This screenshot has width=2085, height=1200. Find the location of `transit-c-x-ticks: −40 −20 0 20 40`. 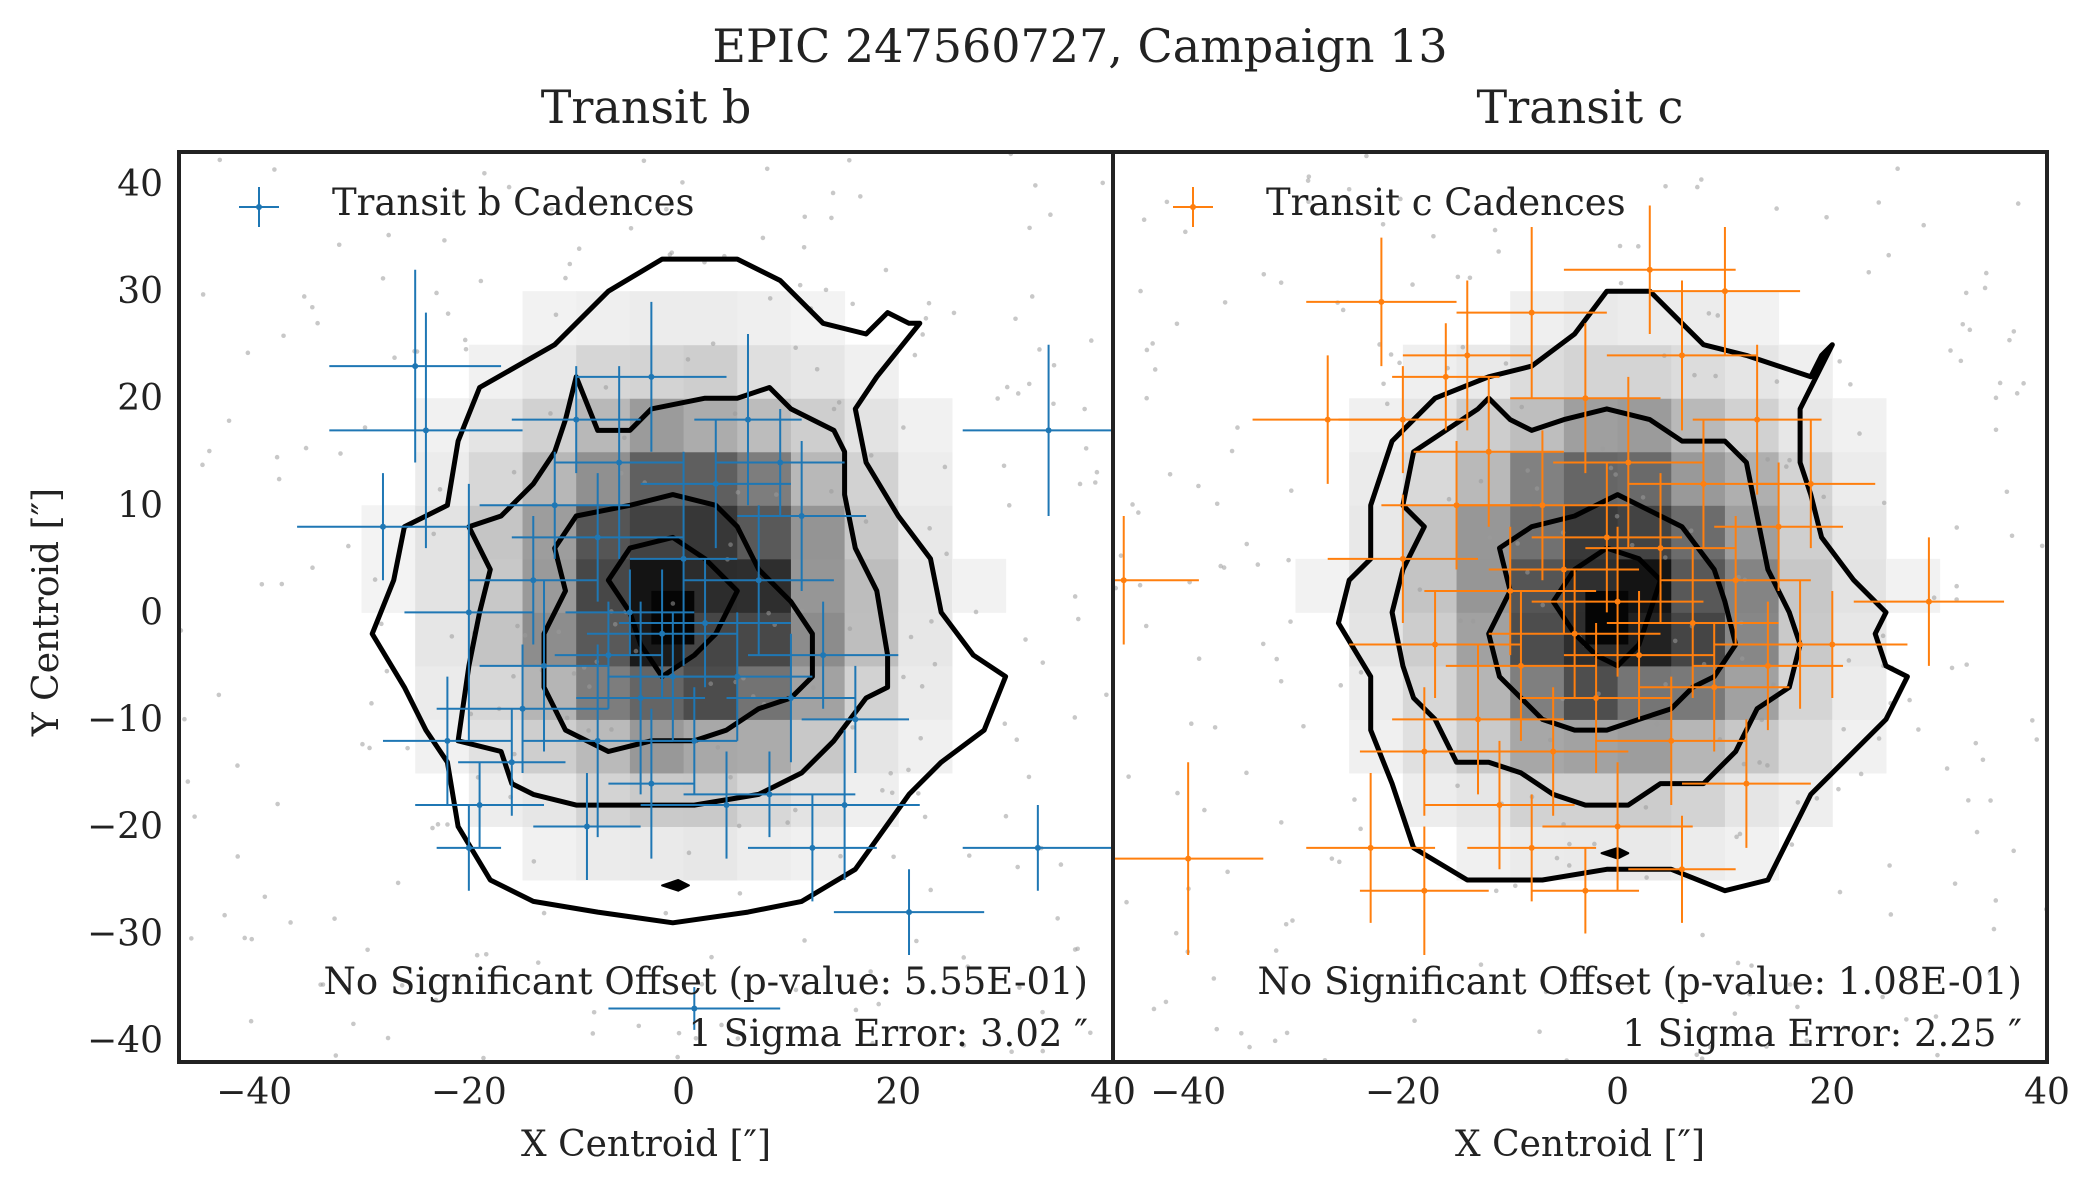

transit-c-x-ticks: −40 −20 0 20 40 is located at coordinates (1610, 1092).